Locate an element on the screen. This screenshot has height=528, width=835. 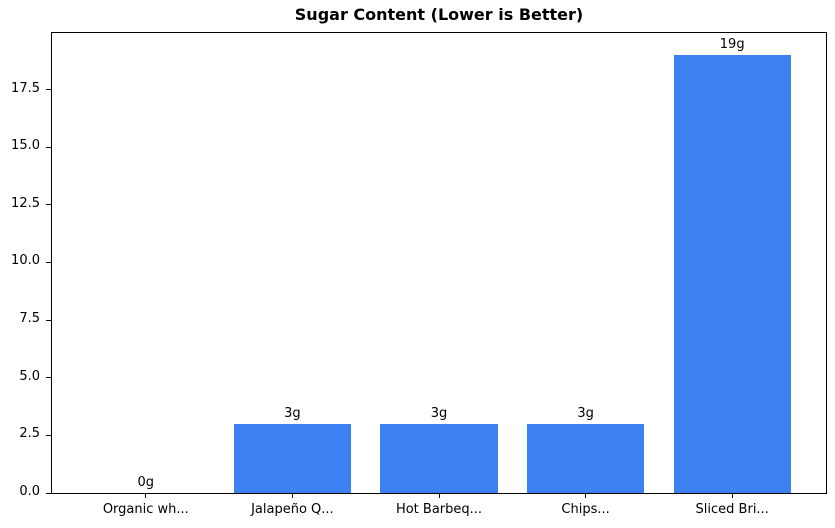
chart-title: Sugar Content (Lower is Better) is located at coordinates (439, 14).